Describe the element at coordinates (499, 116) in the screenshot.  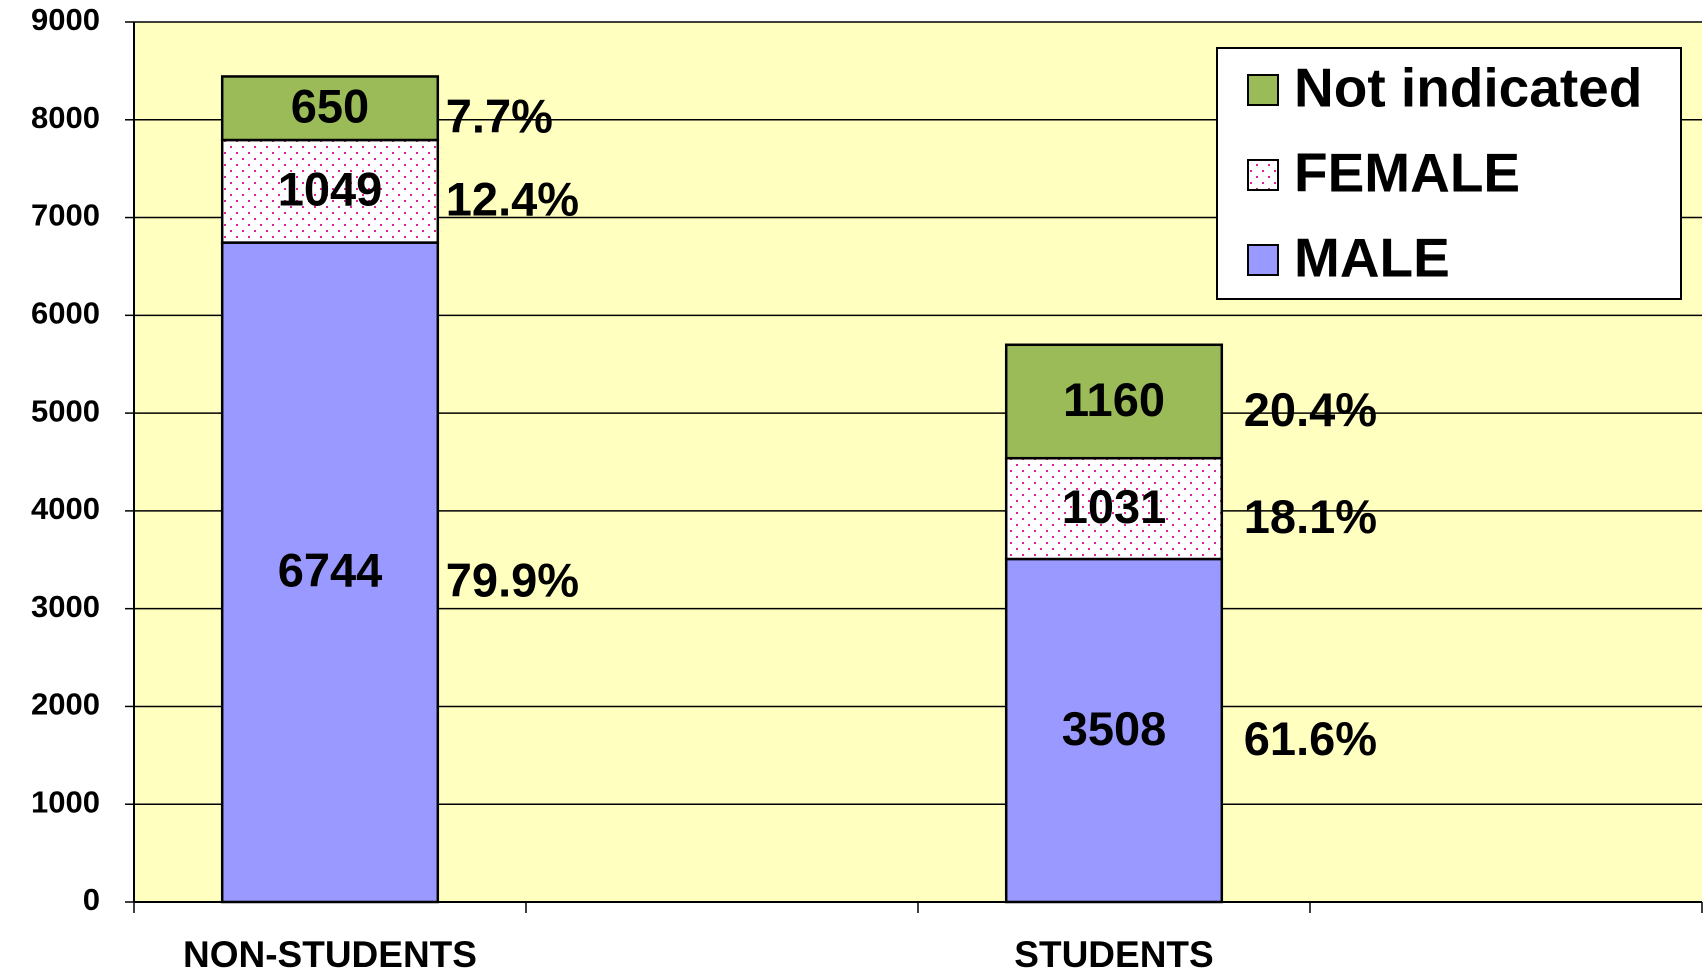
I see `share-label: 7.7%` at that location.